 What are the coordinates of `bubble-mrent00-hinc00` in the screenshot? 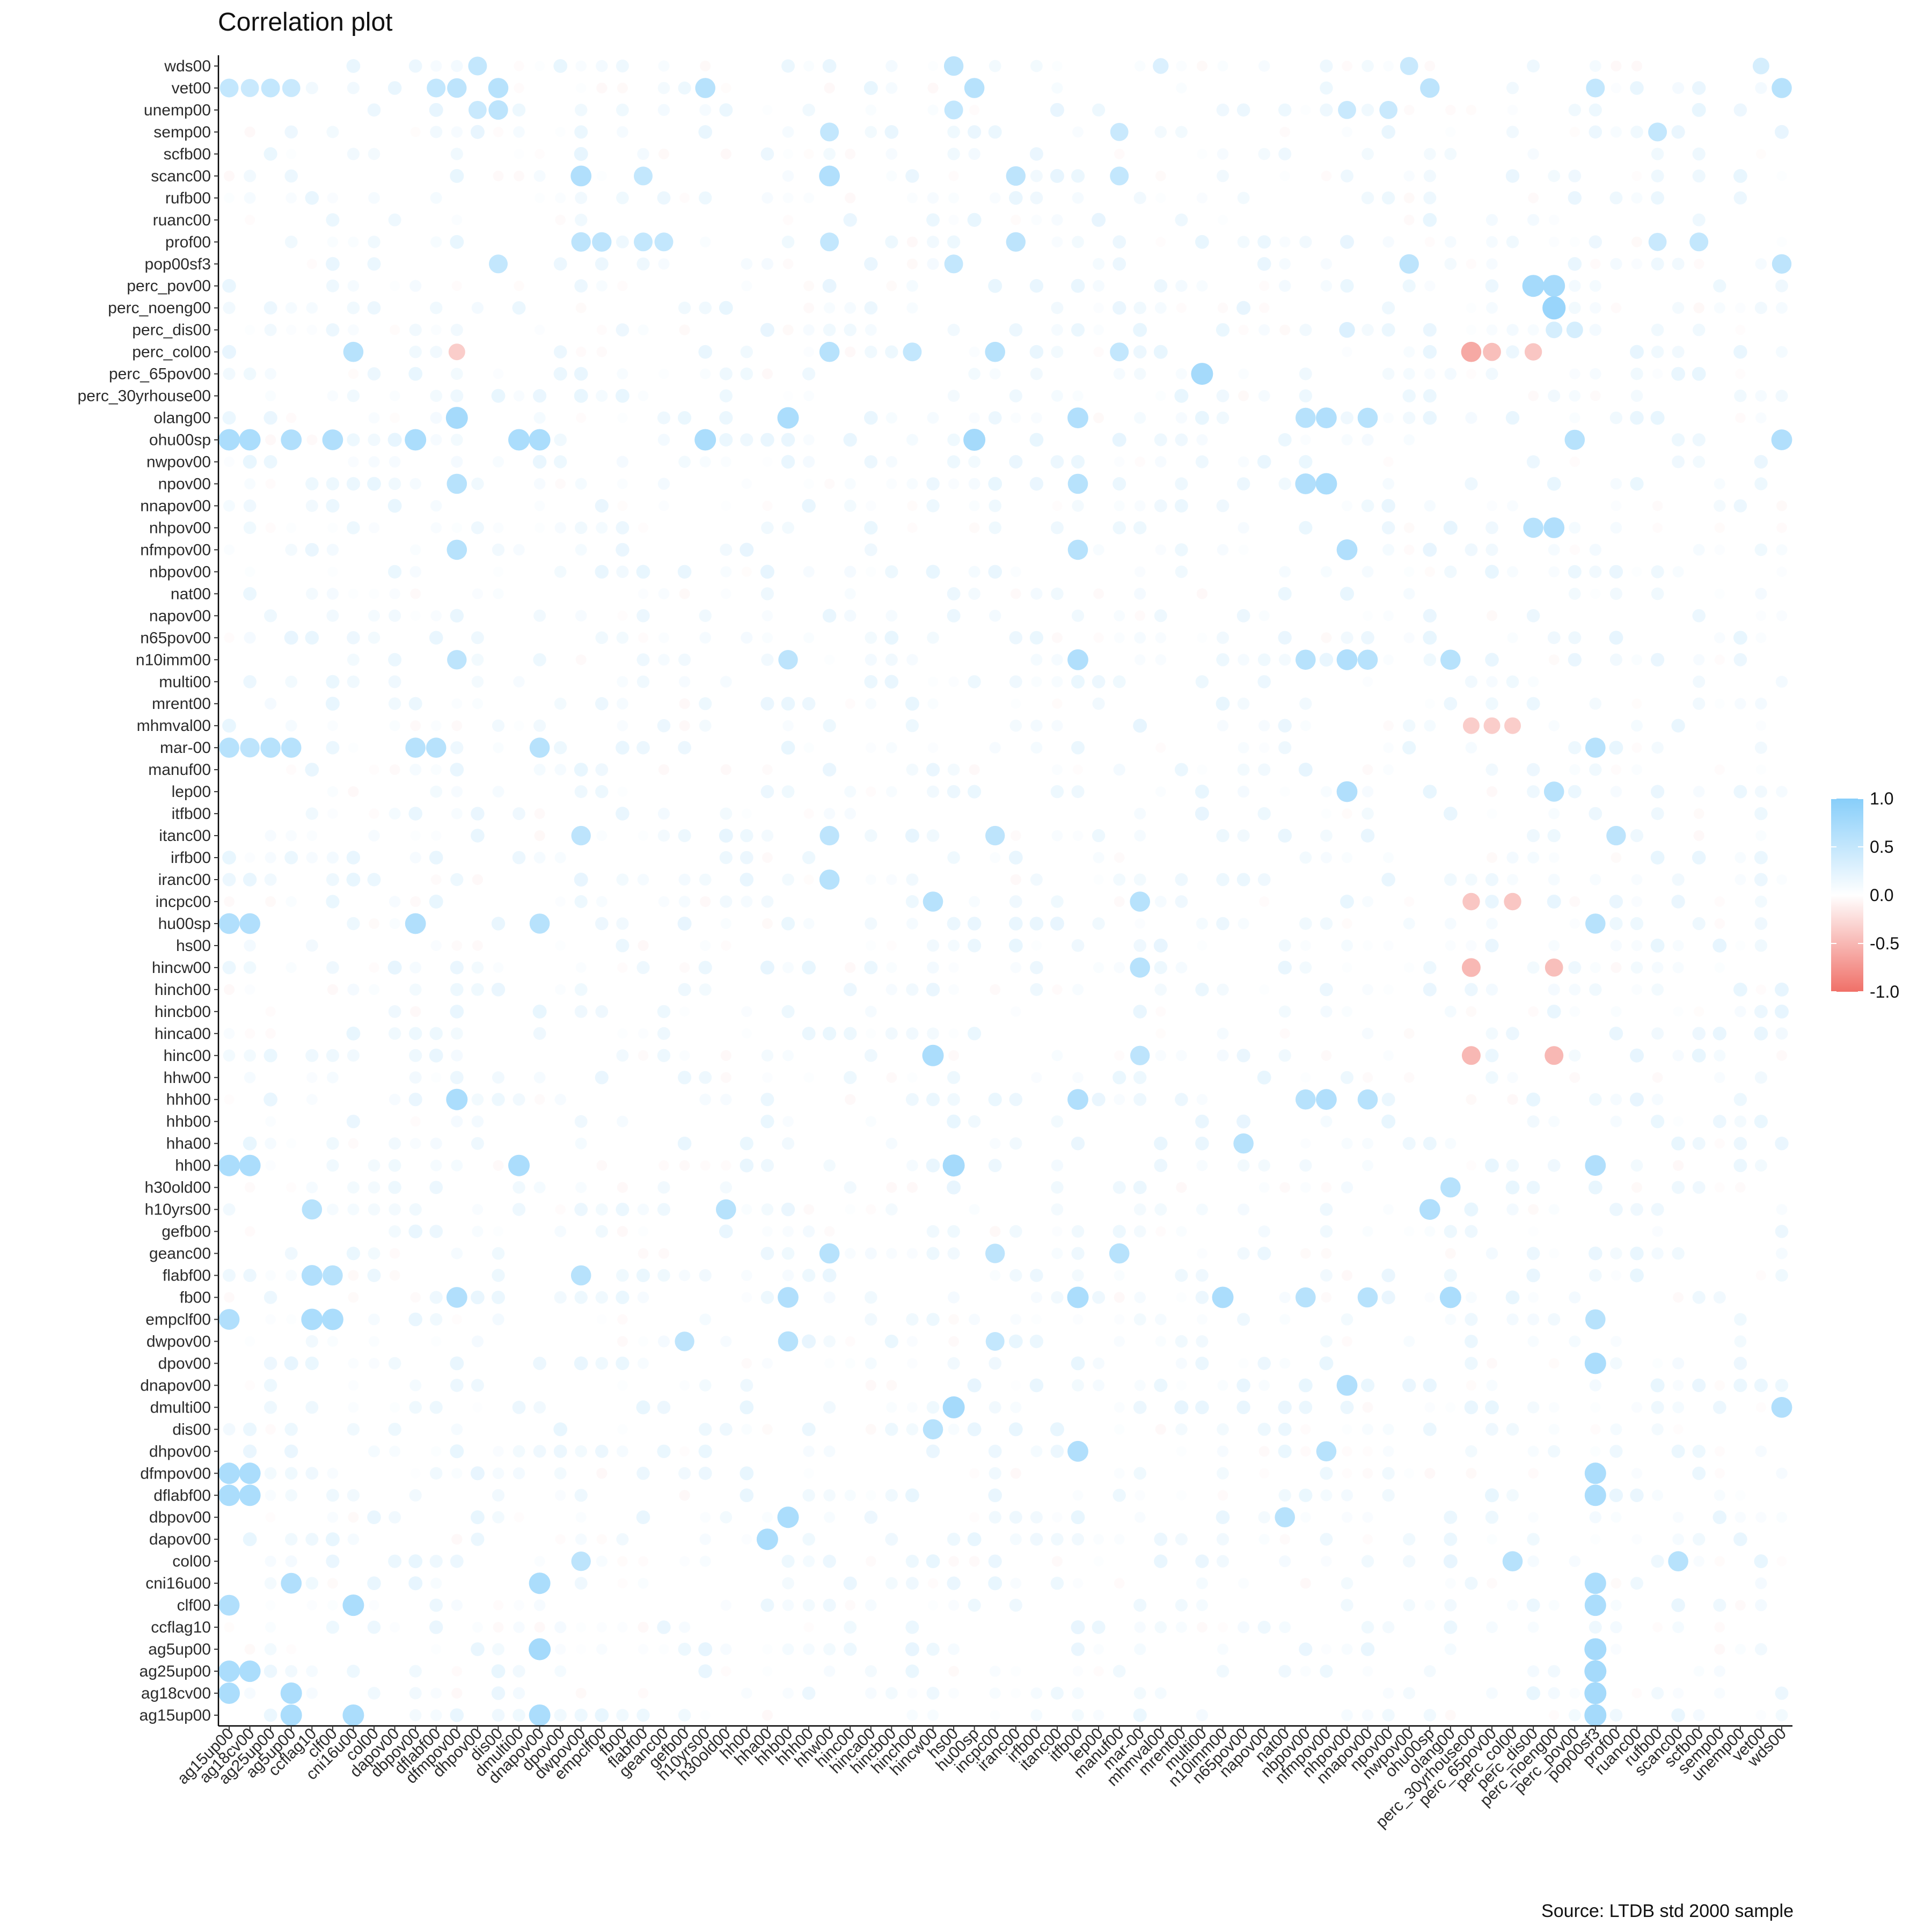 It's located at (850, 703).